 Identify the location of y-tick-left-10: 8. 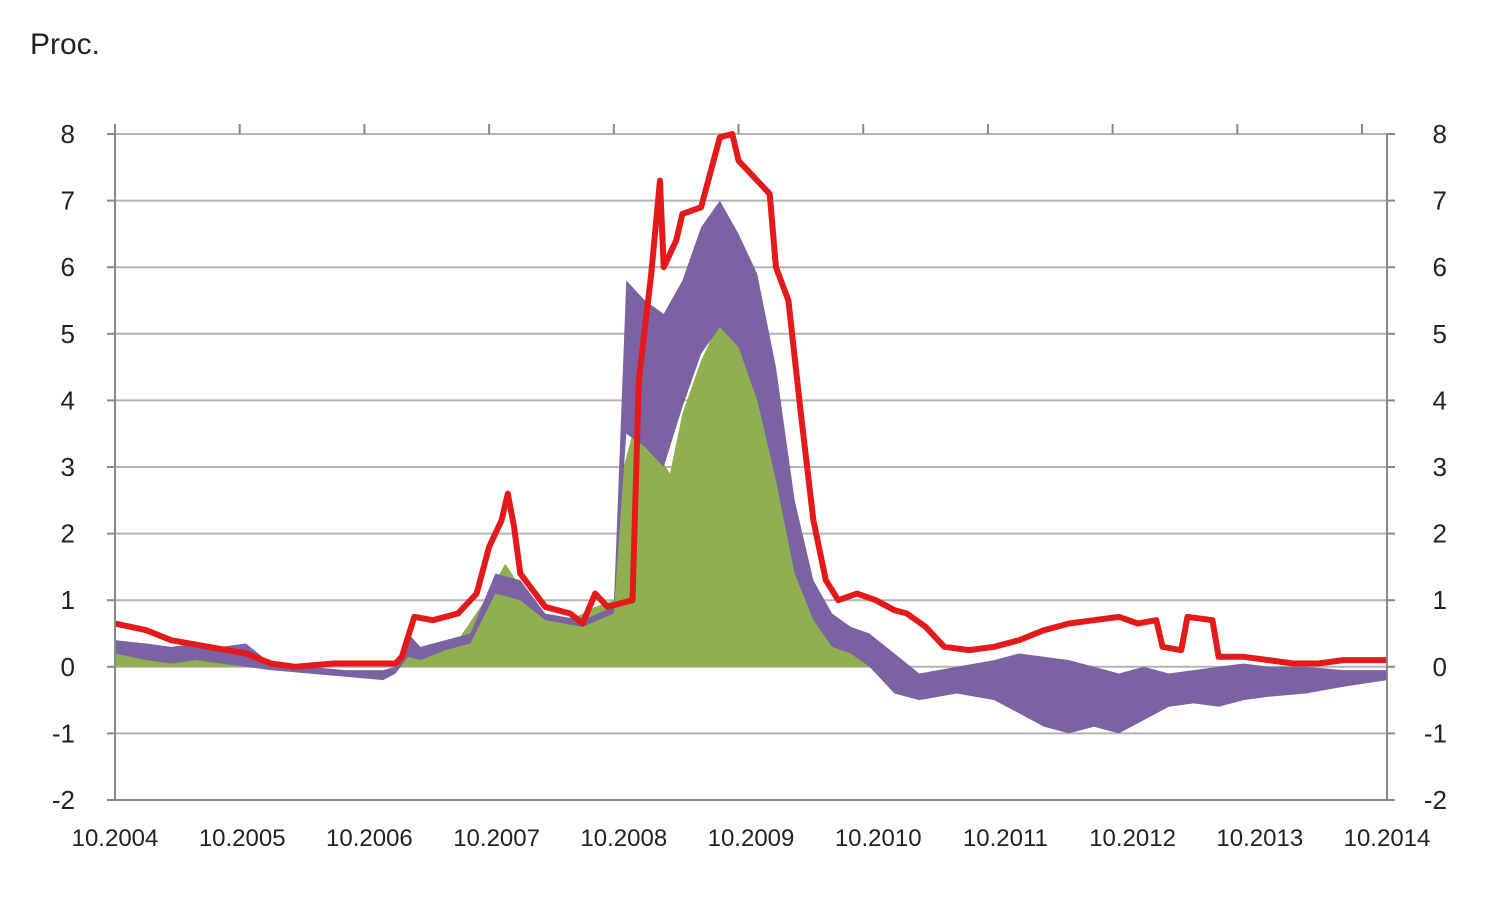
(68, 134).